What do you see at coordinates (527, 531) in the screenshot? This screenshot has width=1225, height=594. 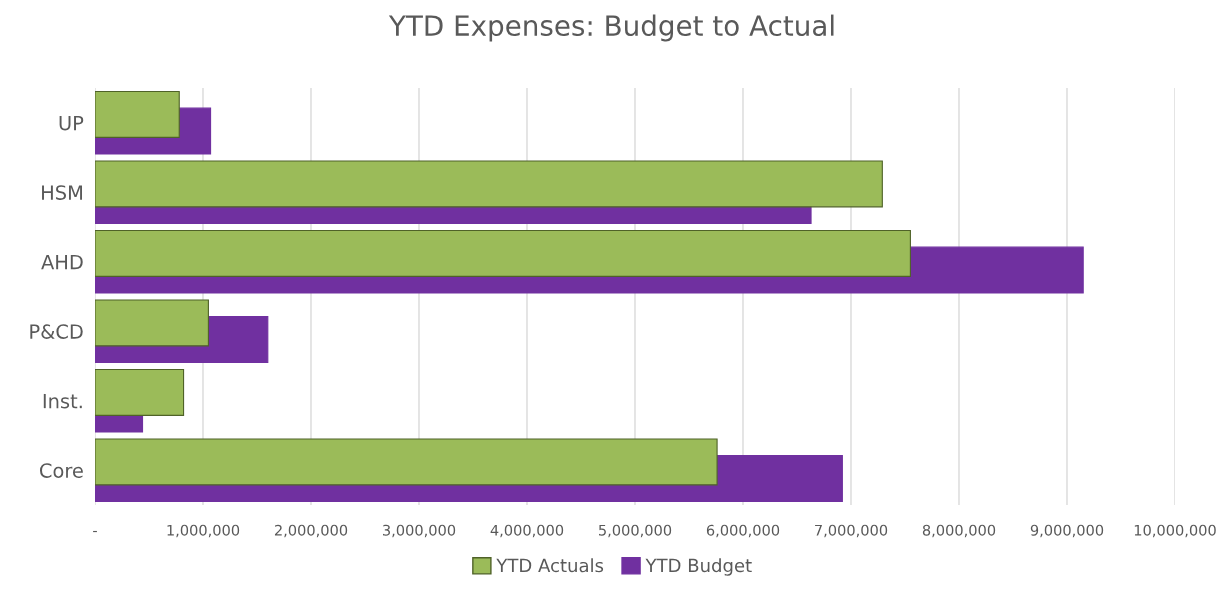 I see `x-tick-label: 4,000,000` at bounding box center [527, 531].